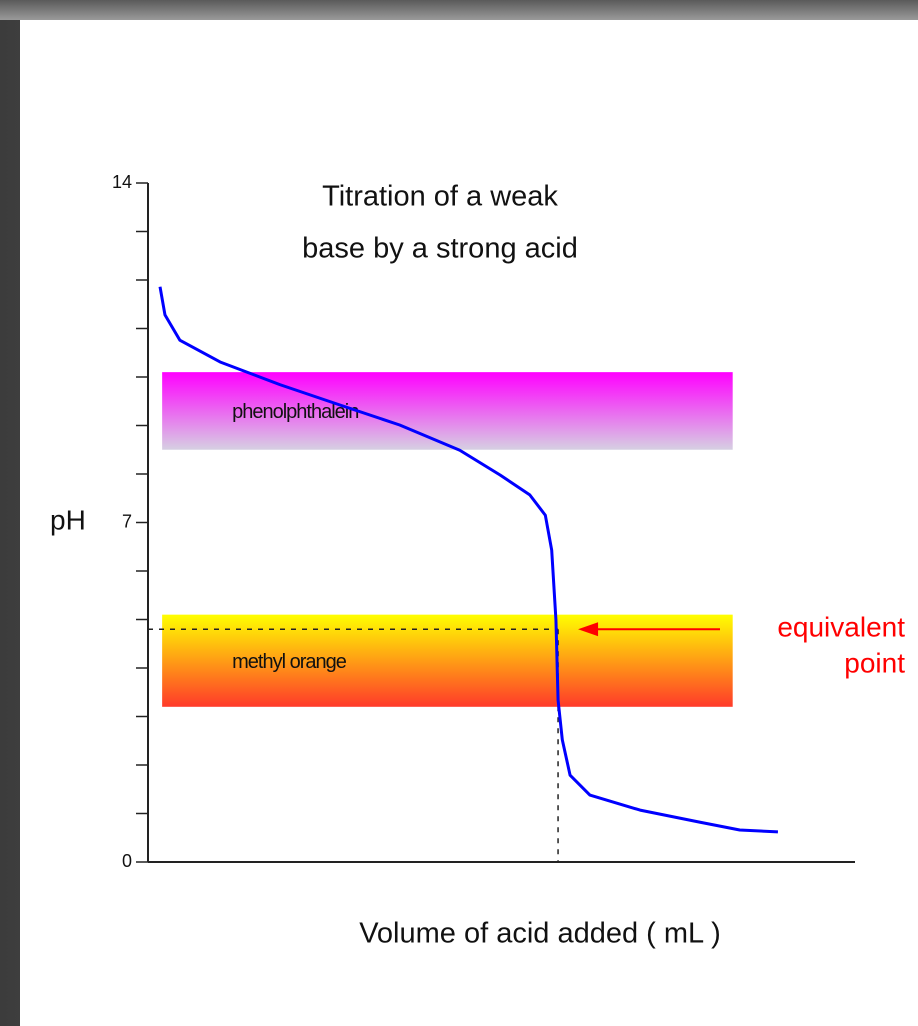 The width and height of the screenshot is (918, 1026). Describe the element at coordinates (588, 629) in the screenshot. I see `annotation-arrowhead` at that location.